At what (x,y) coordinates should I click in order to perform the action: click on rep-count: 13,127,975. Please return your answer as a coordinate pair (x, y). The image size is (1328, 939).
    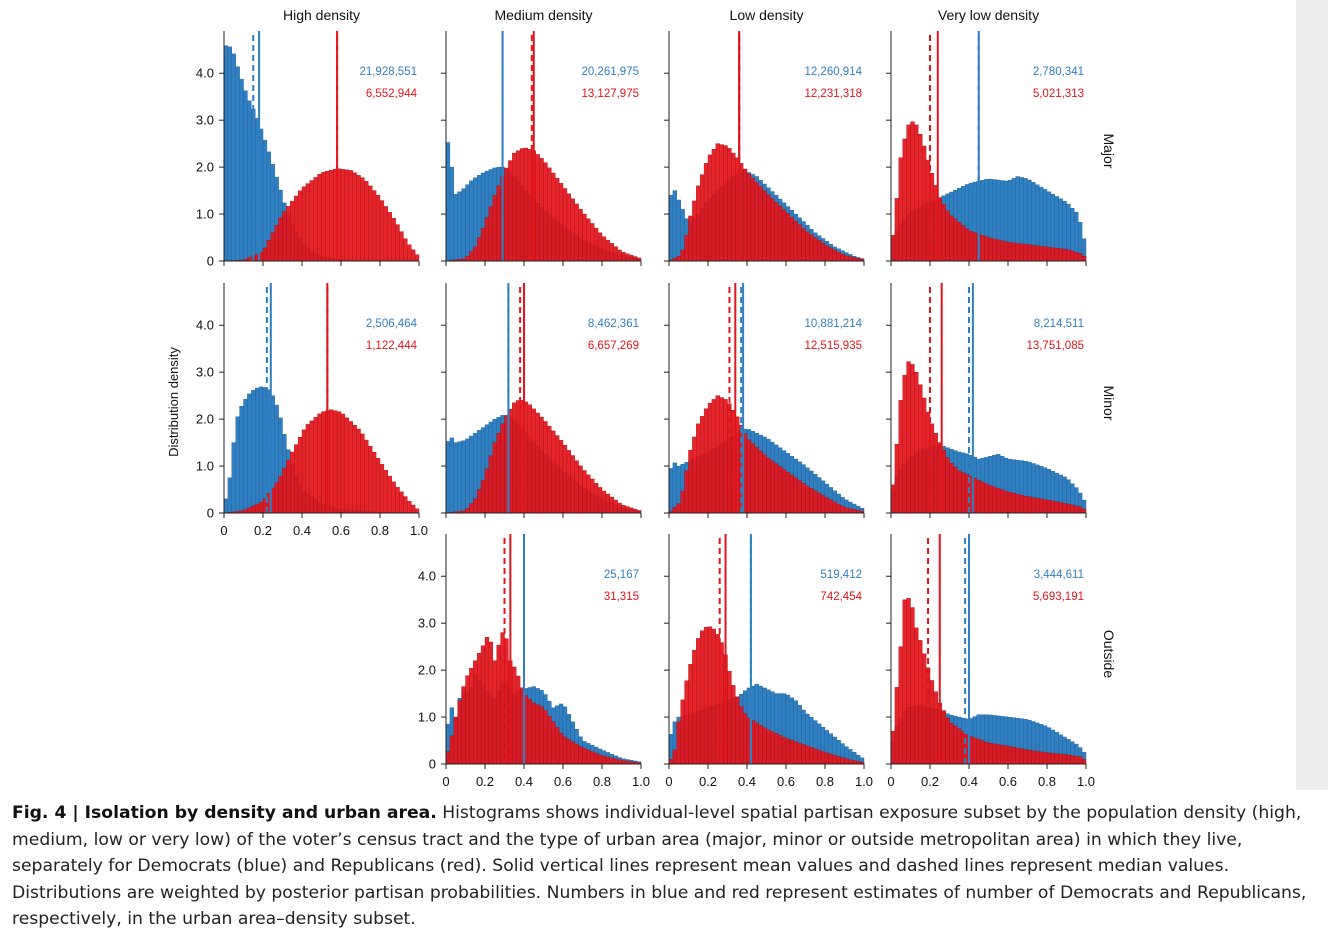
    Looking at the image, I should click on (610, 94).